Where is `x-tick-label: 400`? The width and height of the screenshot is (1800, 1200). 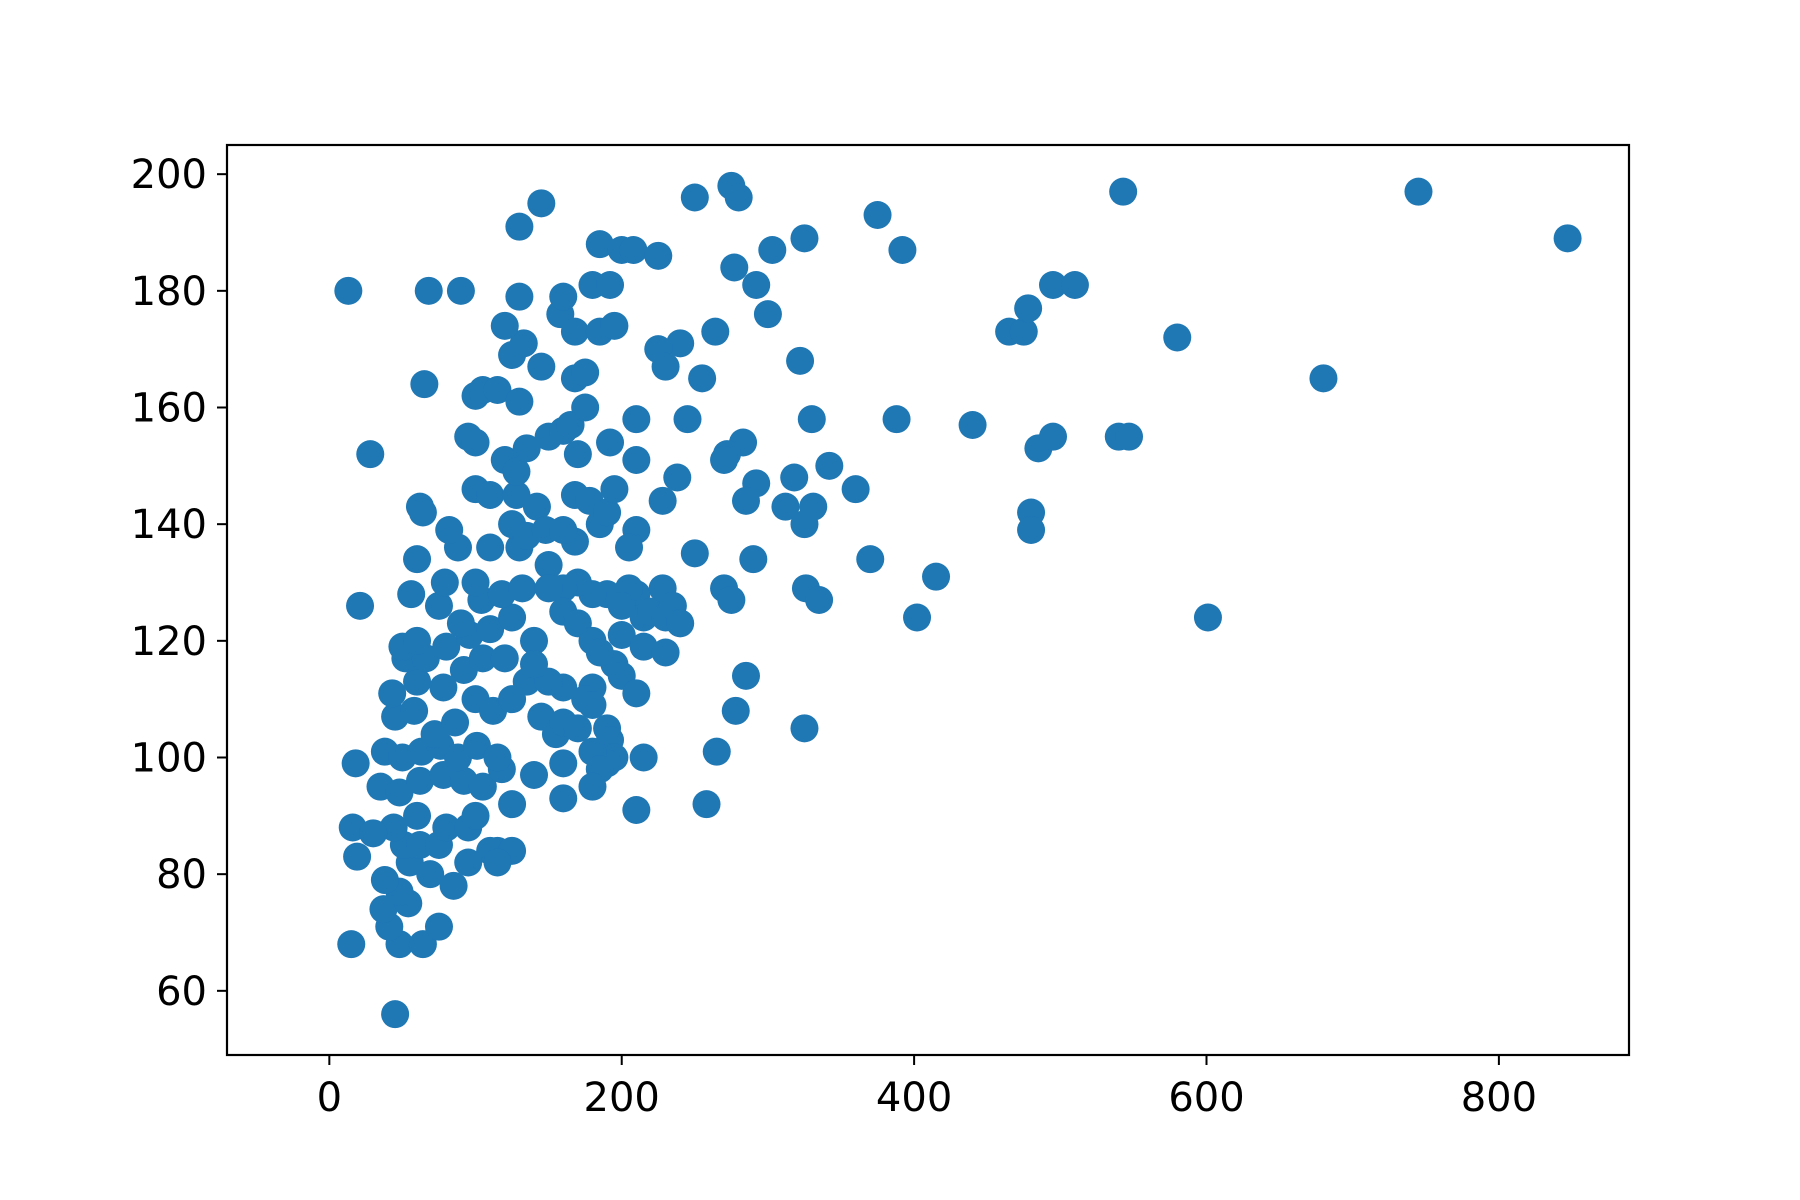
x-tick-label: 400 is located at coordinates (914, 1098).